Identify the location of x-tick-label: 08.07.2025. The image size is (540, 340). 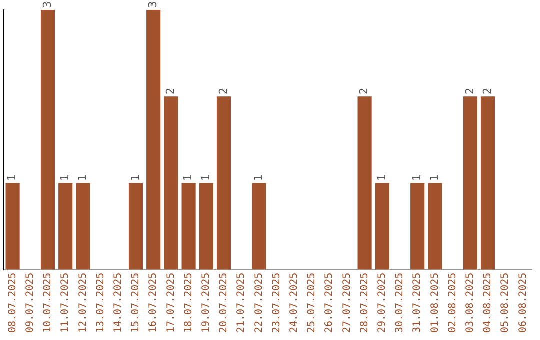
(12, 303).